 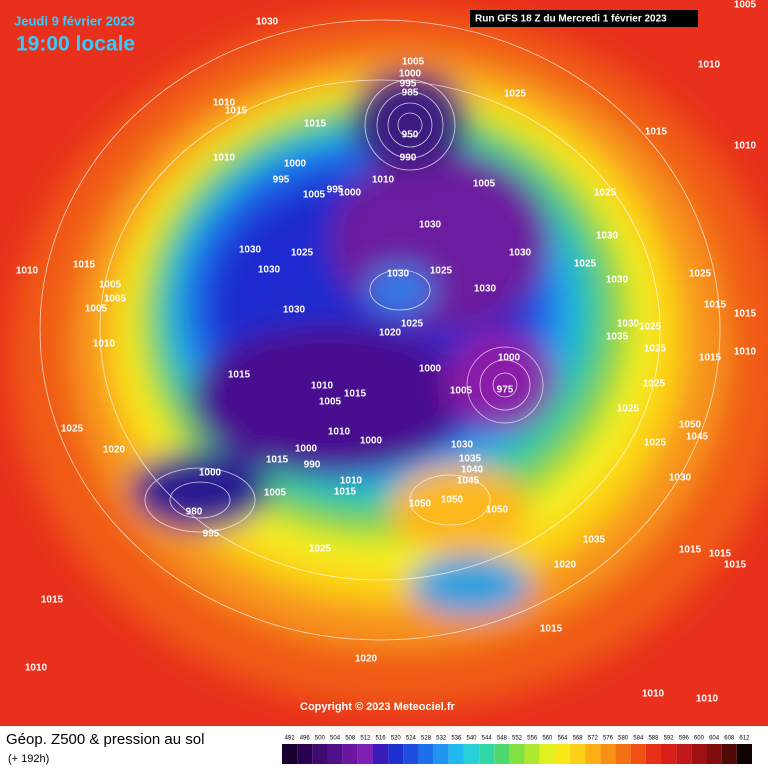 What do you see at coordinates (617, 337) in the screenshot?
I see `pressure-label: 1035` at bounding box center [617, 337].